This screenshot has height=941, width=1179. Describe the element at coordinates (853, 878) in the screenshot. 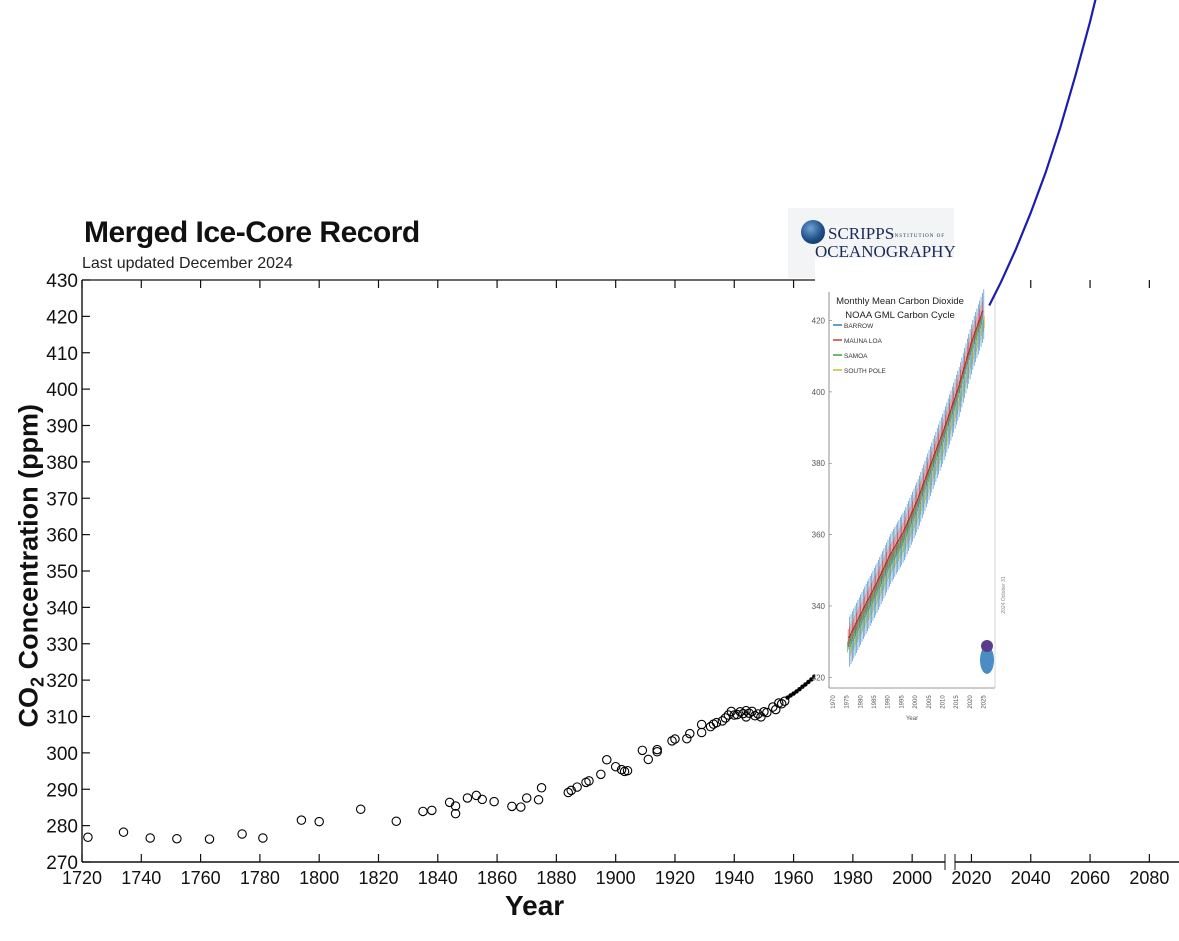

I see `x-tick-label: 1980` at that location.